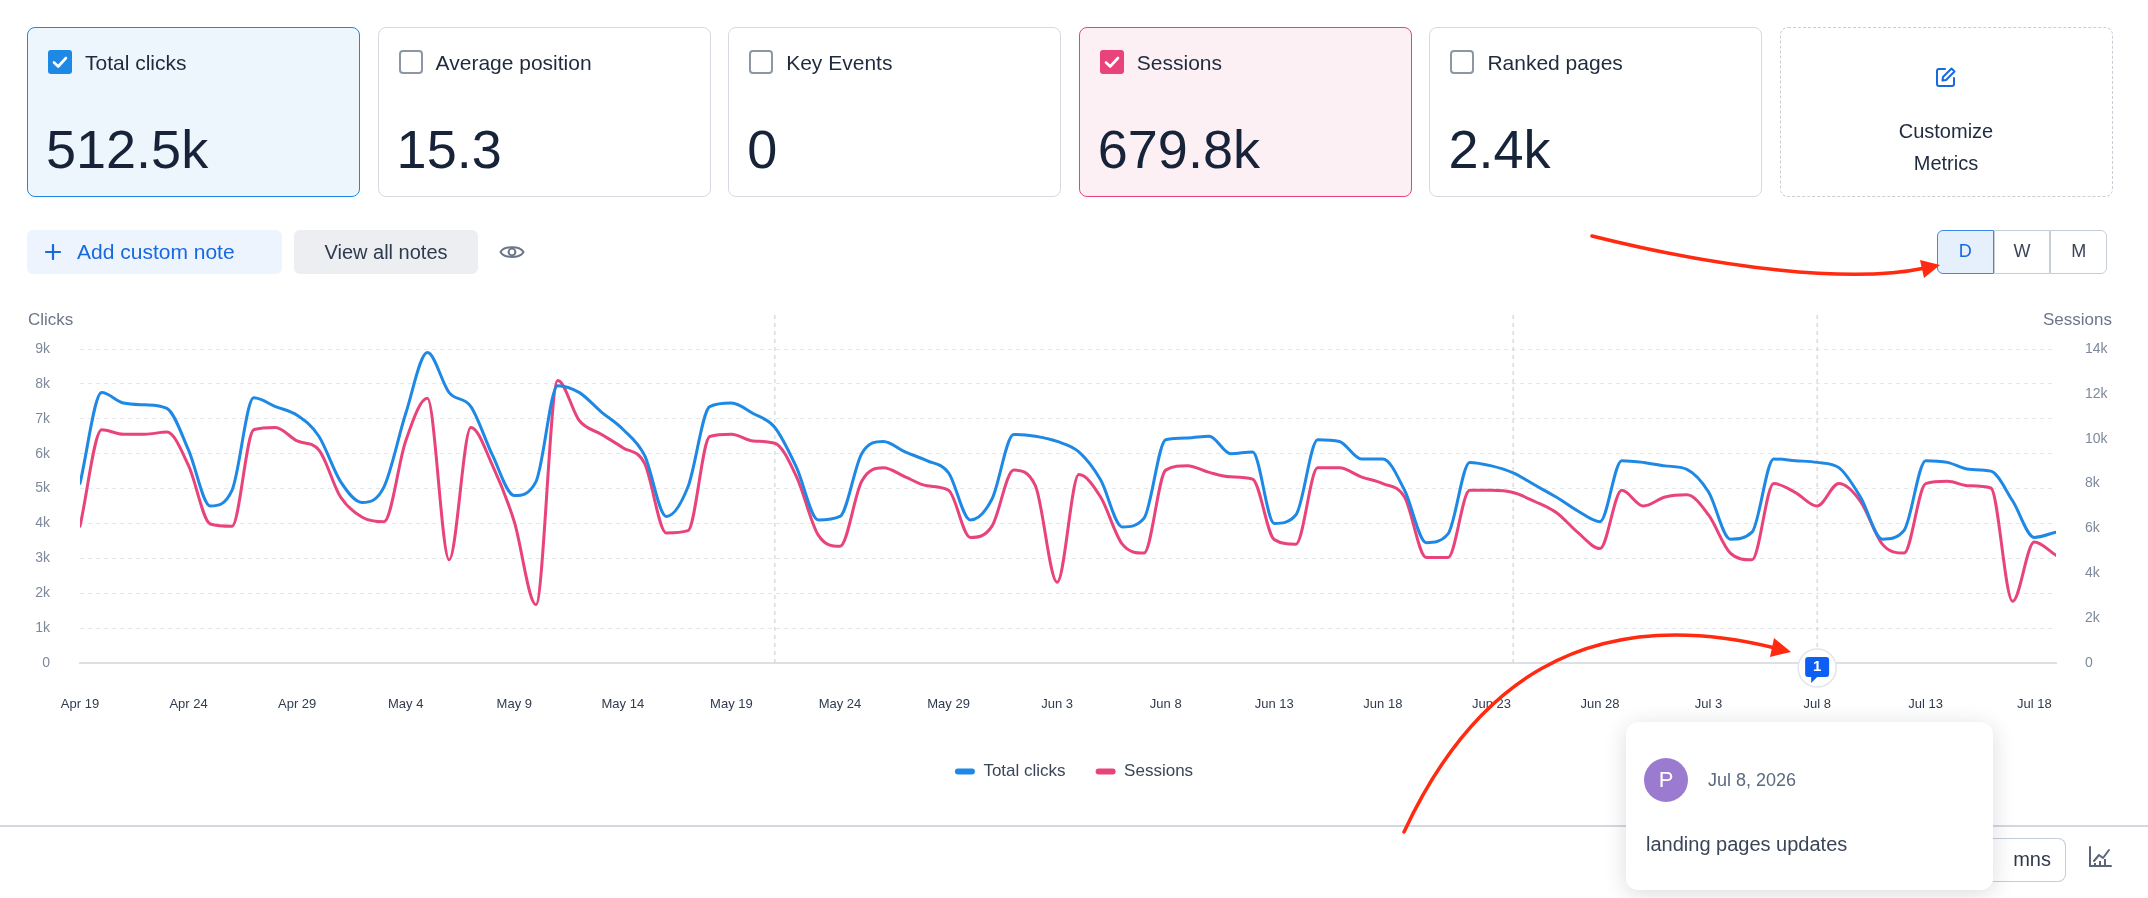 This screenshot has height=898, width=2148. I want to click on metric-card: Key Events 0, so click(895, 112).